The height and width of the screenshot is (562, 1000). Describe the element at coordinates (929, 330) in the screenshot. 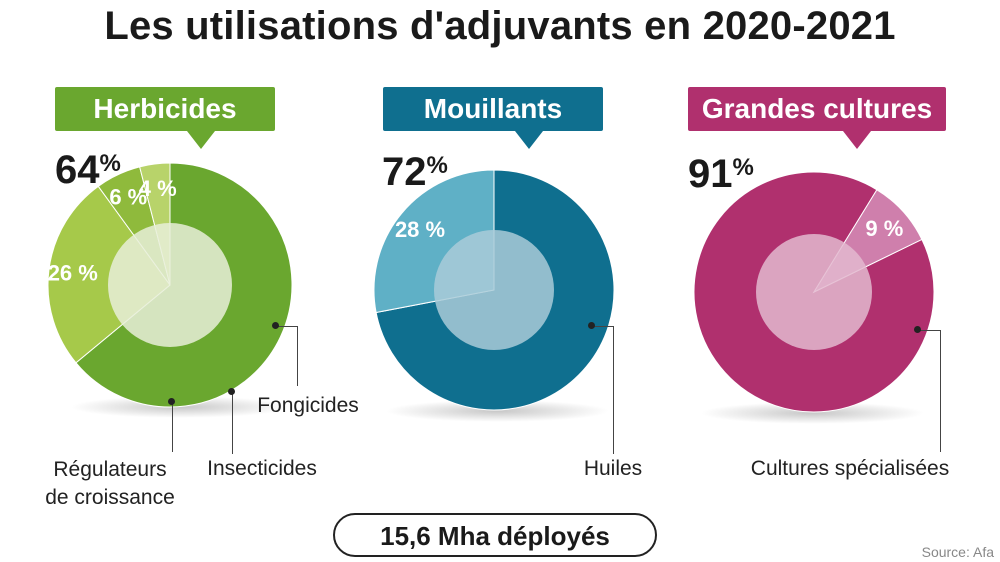

I see `cultures-specialisees-leader-h` at that location.